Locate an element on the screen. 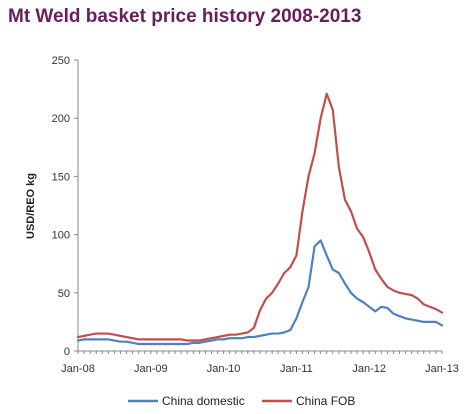  y-axis-label: USD/REO kg is located at coordinates (31, 206).